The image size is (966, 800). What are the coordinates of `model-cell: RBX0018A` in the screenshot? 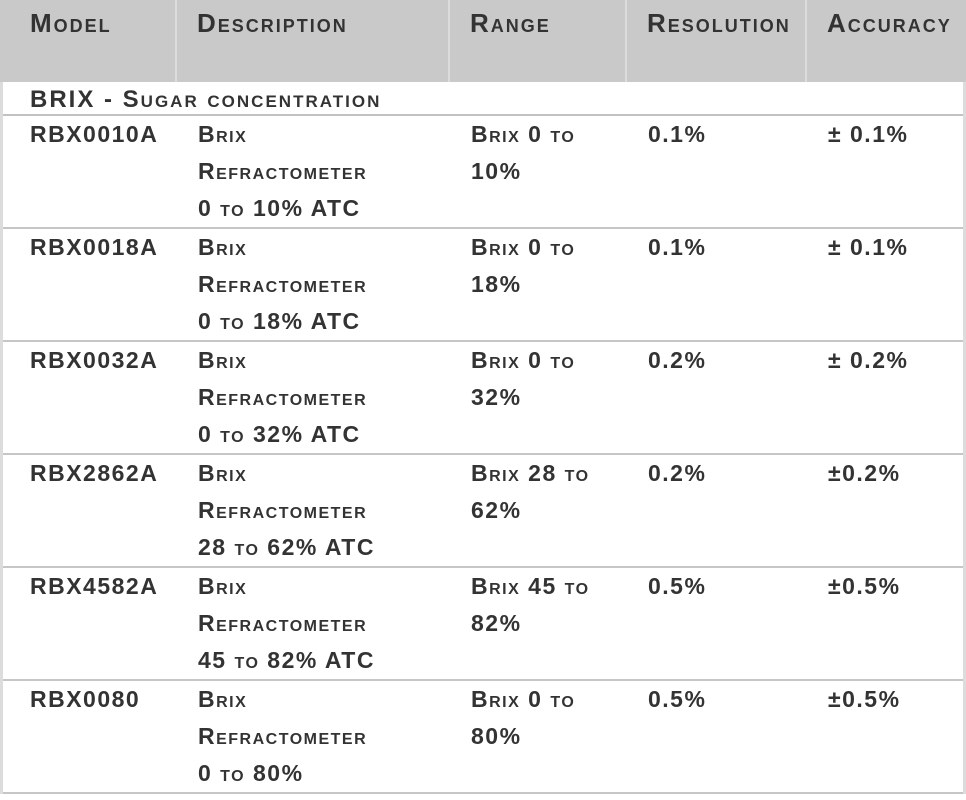 It's located at (94, 247).